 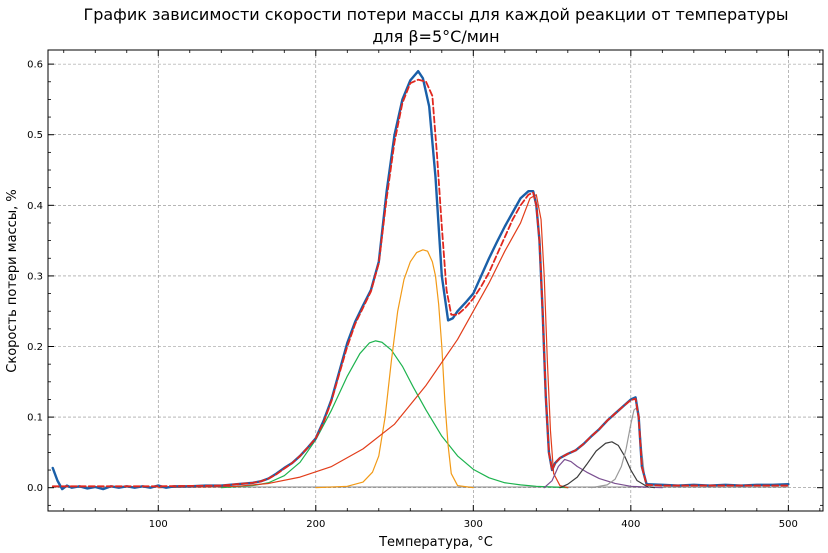 I want to click on chart-title-line-2: для β=5°C/мин, so click(x=435, y=36).